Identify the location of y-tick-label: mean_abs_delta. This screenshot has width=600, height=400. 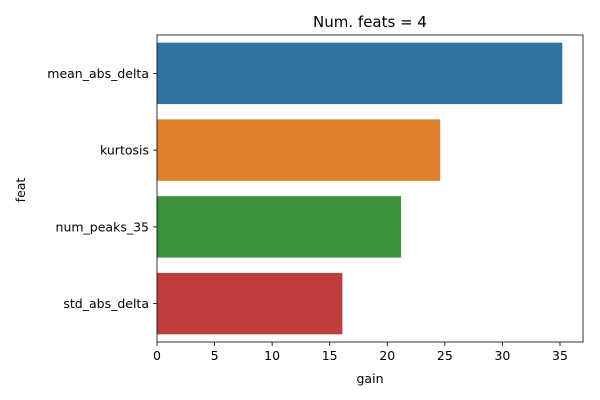
(98, 73).